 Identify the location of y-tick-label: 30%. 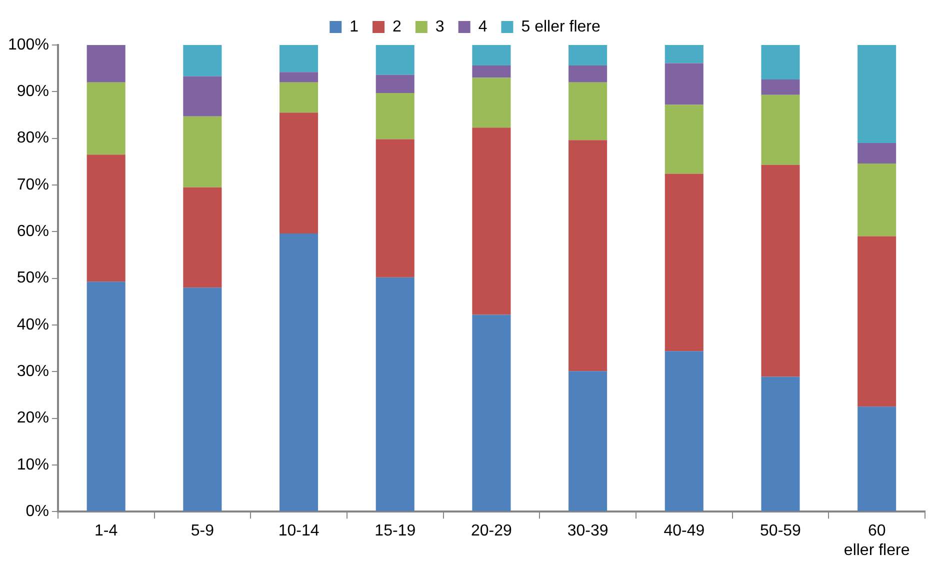
(32, 371).